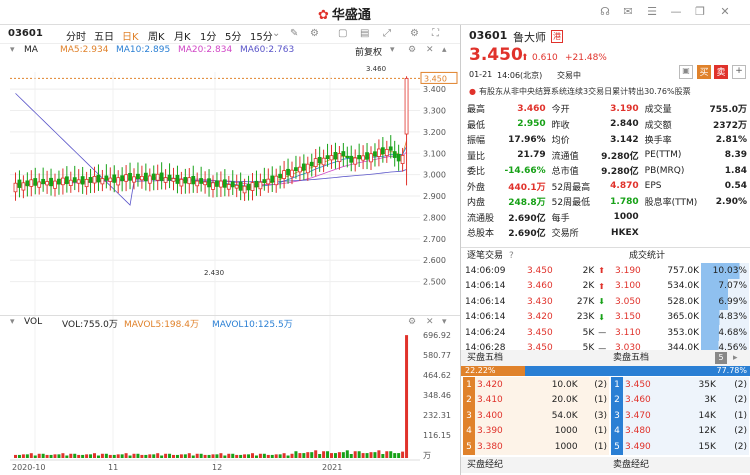 The width and height of the screenshot is (750, 475). I want to click on stats-row: 最低 2.950 昨收 2.840 成交额 2372万, so click(606, 125).